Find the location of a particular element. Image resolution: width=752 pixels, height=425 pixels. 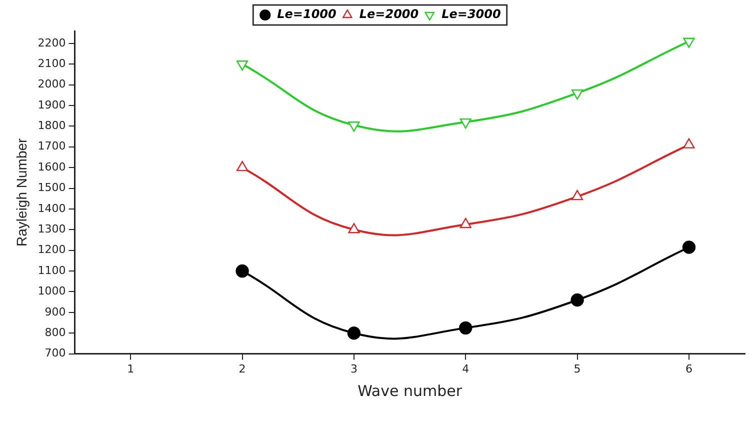

y-axis-title: Rayleigh Number is located at coordinates (21, 192).